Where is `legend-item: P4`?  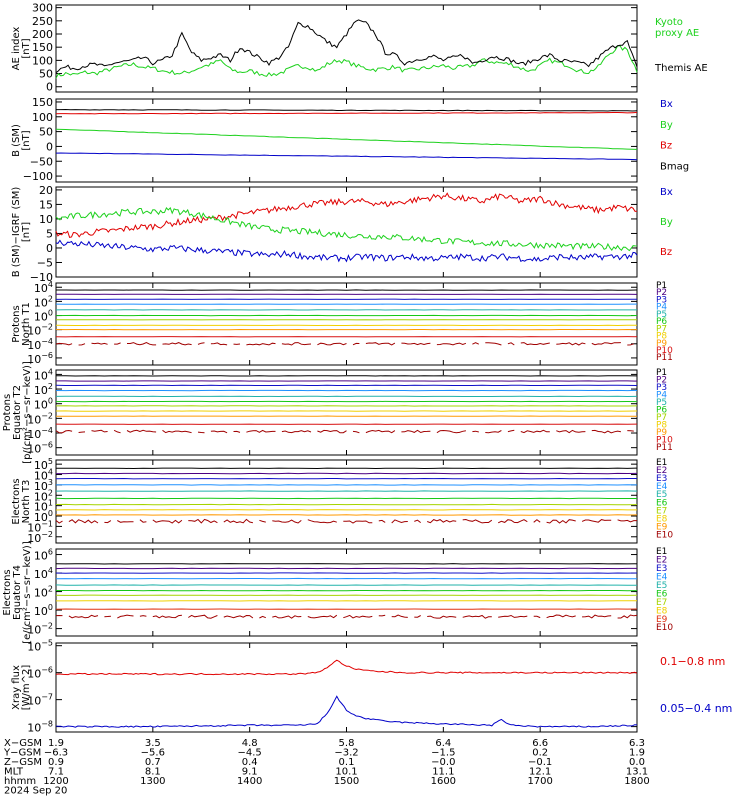
legend-item: P4 is located at coordinates (661, 396).